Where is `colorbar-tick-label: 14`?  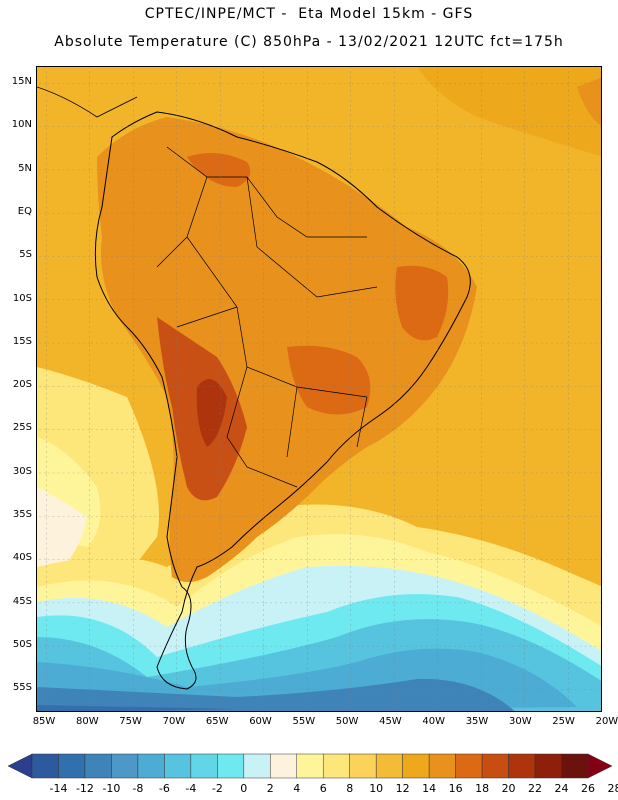 colorbar-tick-label: 14 is located at coordinates (429, 788).